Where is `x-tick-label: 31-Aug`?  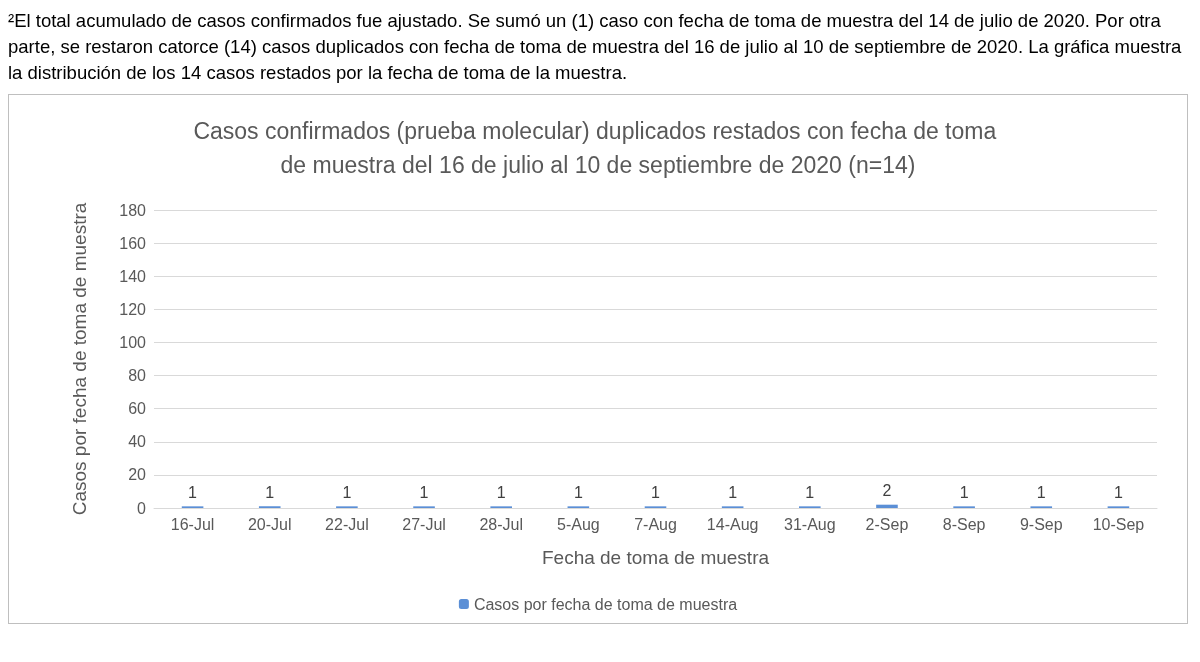 x-tick-label: 31-Aug is located at coordinates (810, 524).